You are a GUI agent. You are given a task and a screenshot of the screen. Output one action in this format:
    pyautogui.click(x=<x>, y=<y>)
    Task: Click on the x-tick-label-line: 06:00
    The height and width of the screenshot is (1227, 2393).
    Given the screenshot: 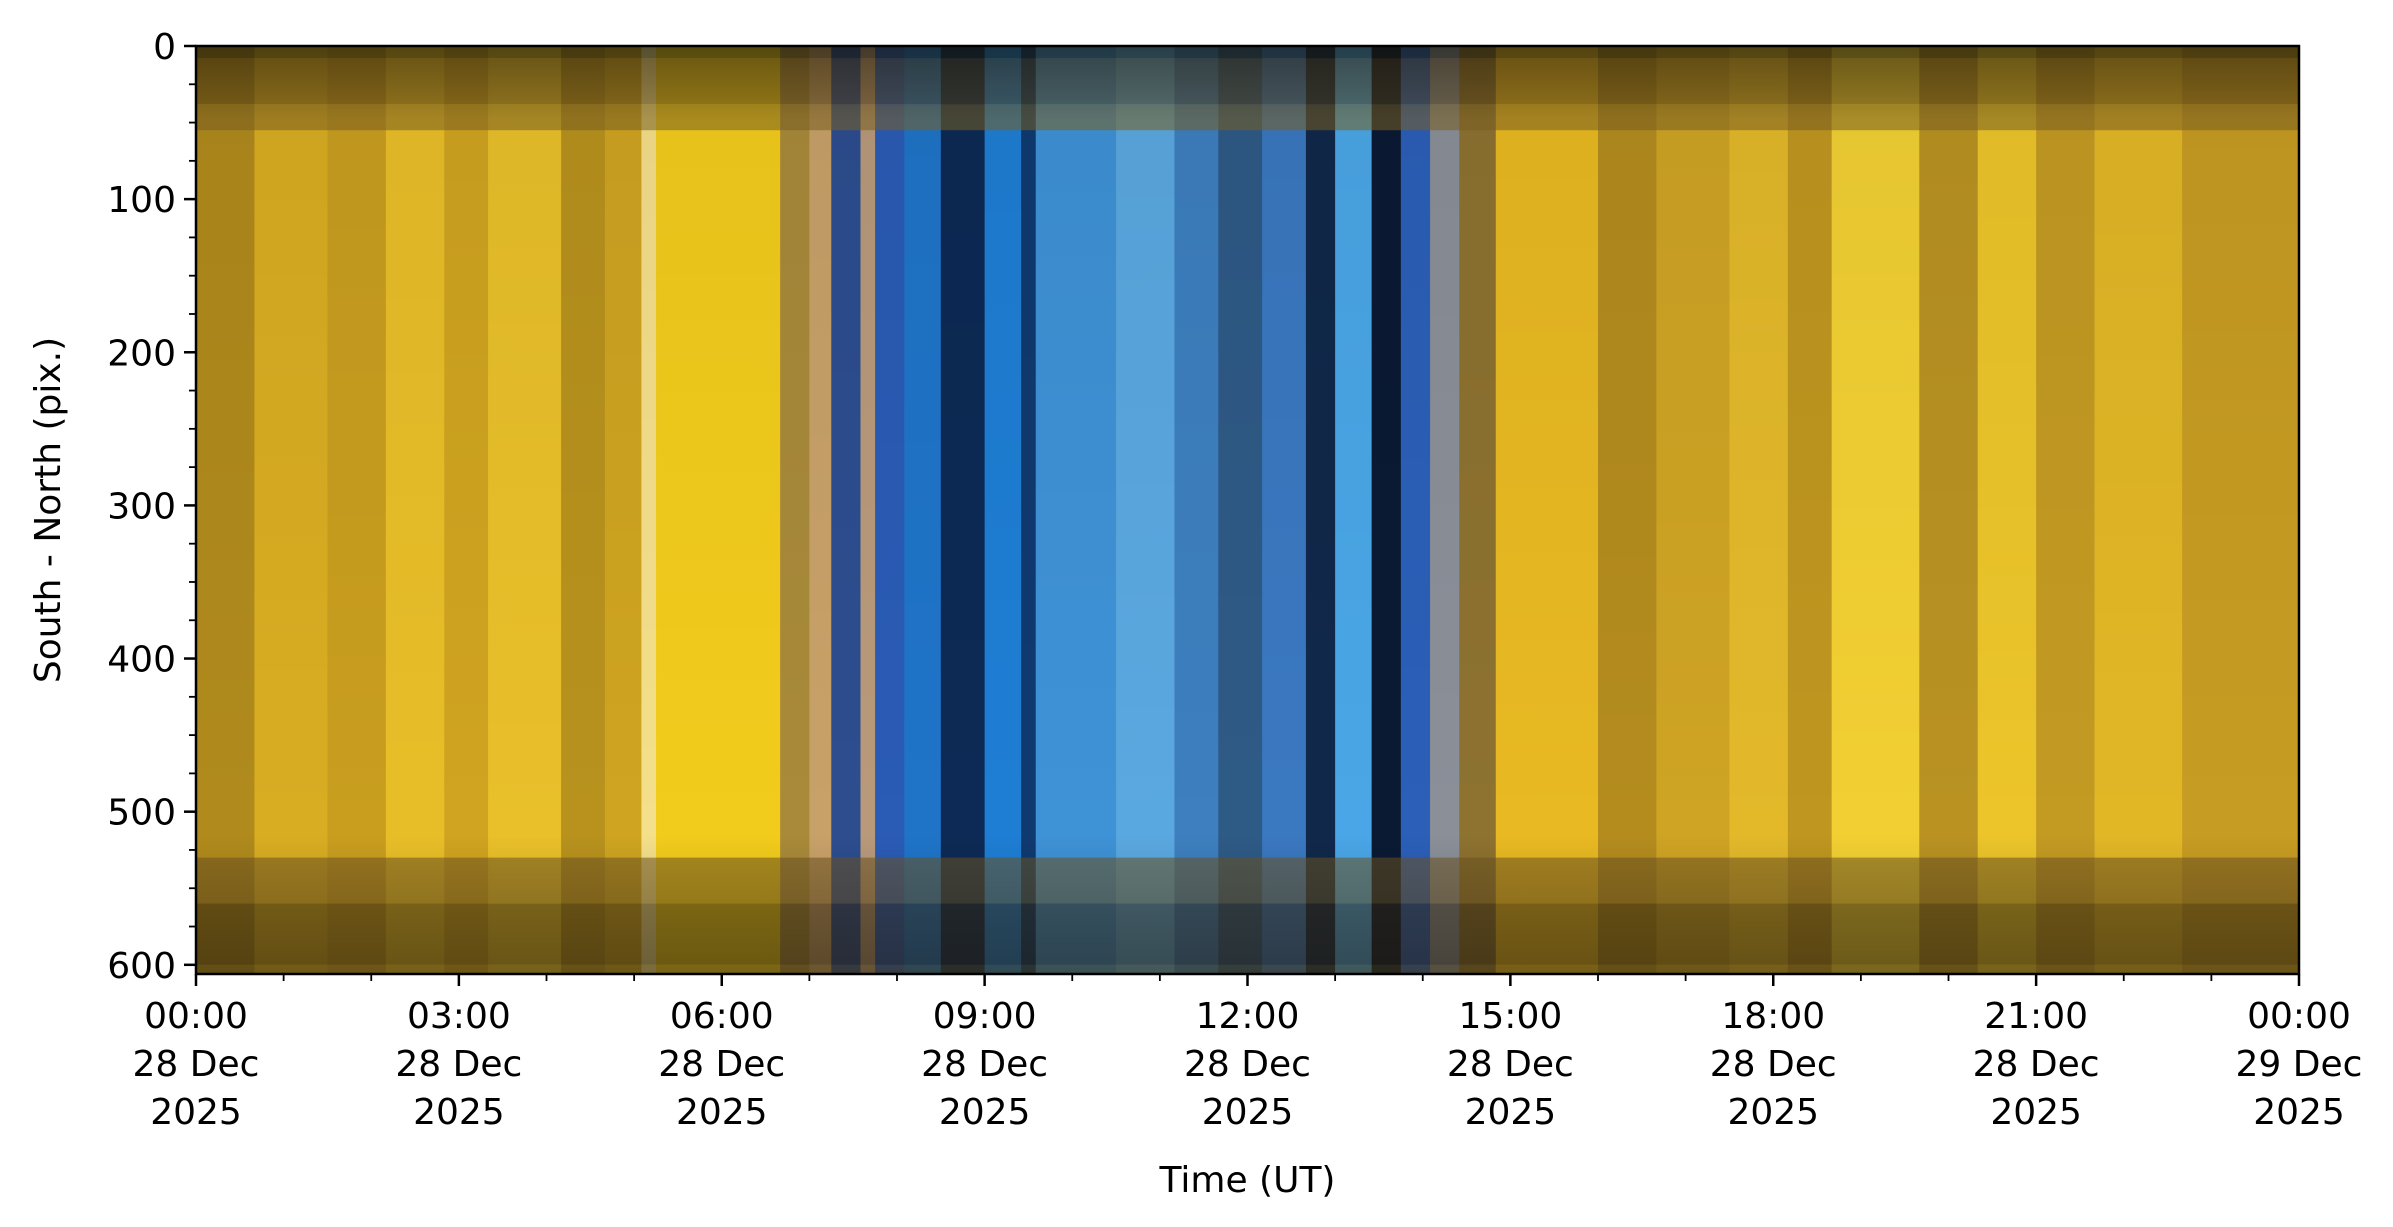 What is the action you would take?
    pyautogui.click(x=722, y=1016)
    